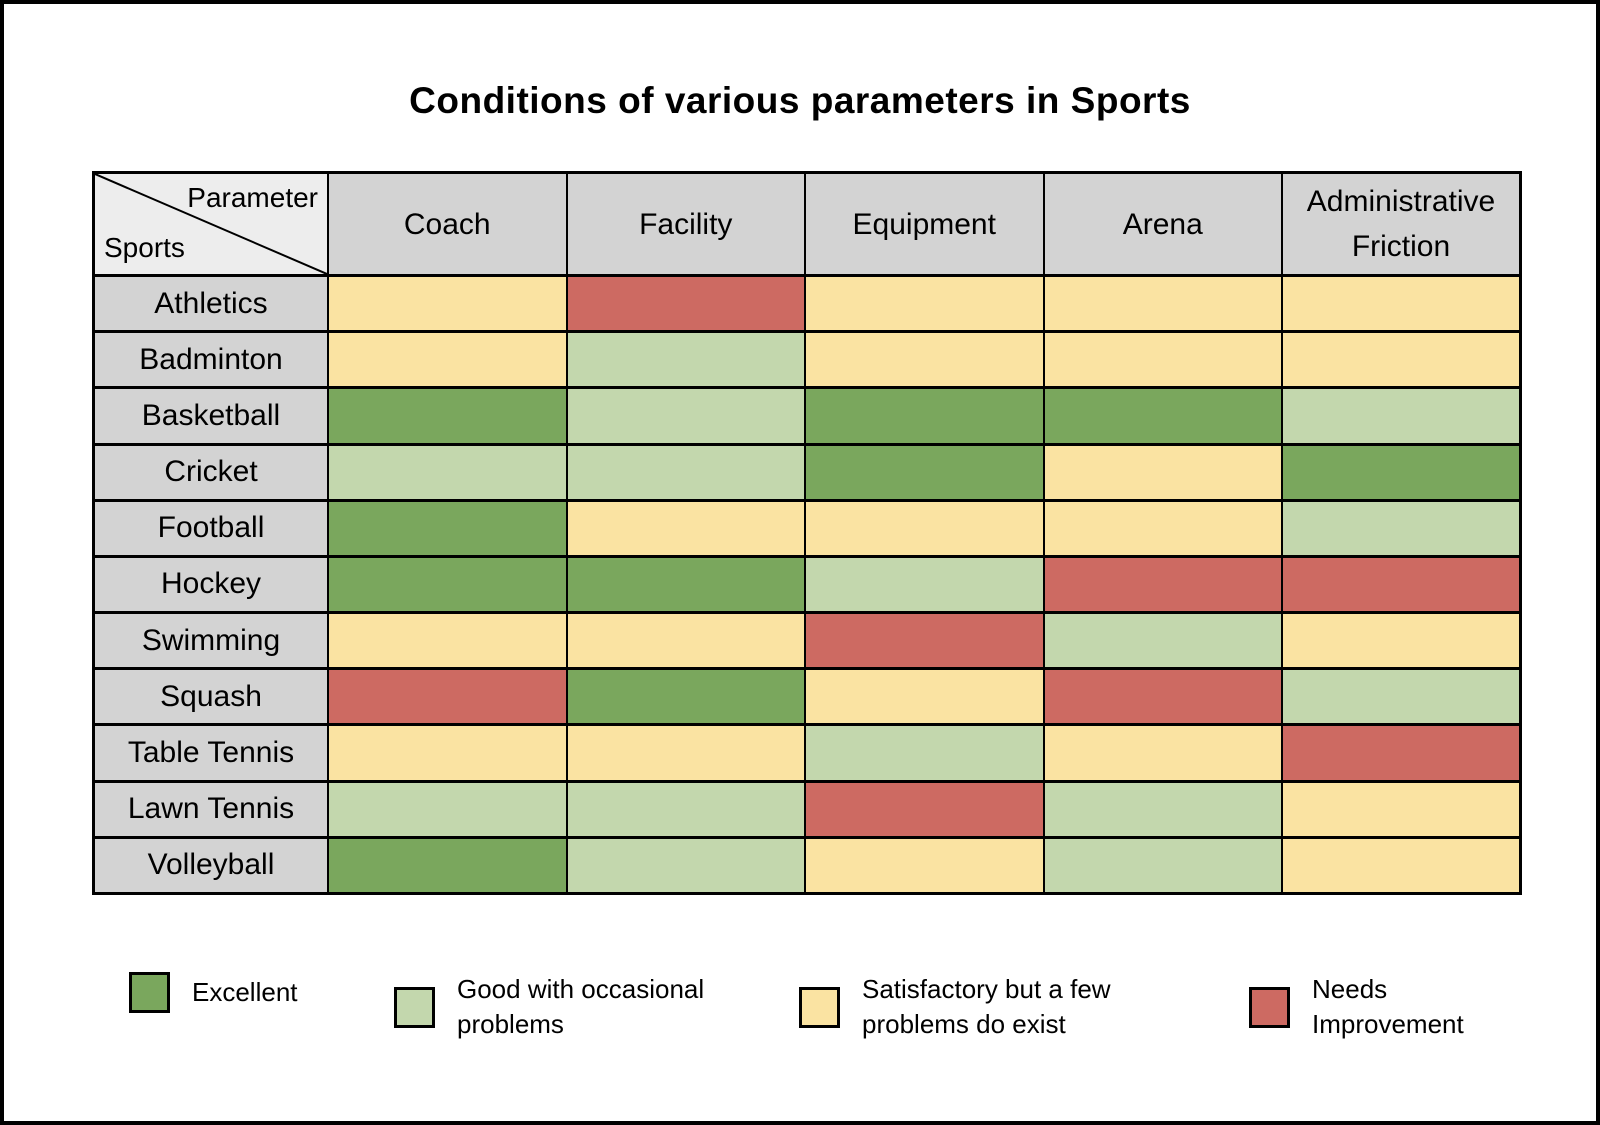 The height and width of the screenshot is (1125, 1600). Describe the element at coordinates (414, 1007) in the screenshot. I see `legend-swatch-good` at that location.